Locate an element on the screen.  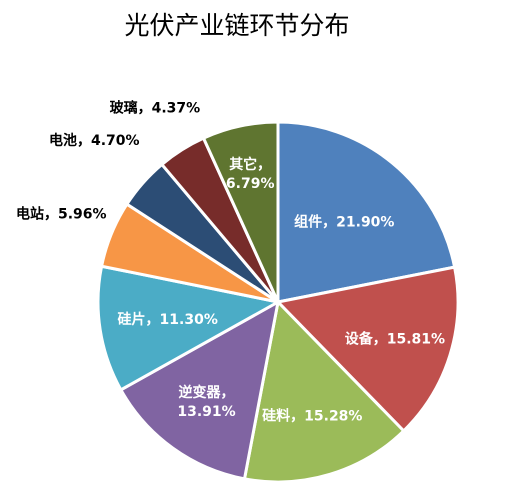
chart-title: 光伏产业链环节分布 is located at coordinates (236, 25).